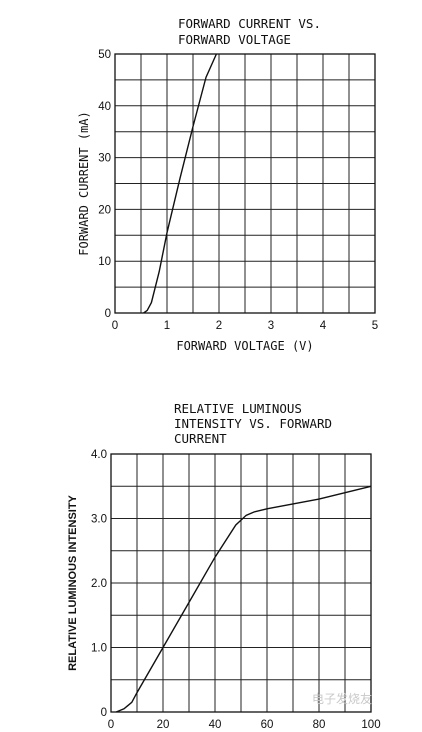 The width and height of the screenshot is (422, 732). I want to click on chart-title-line: FORWARD CURRENT VS., so click(249, 23).